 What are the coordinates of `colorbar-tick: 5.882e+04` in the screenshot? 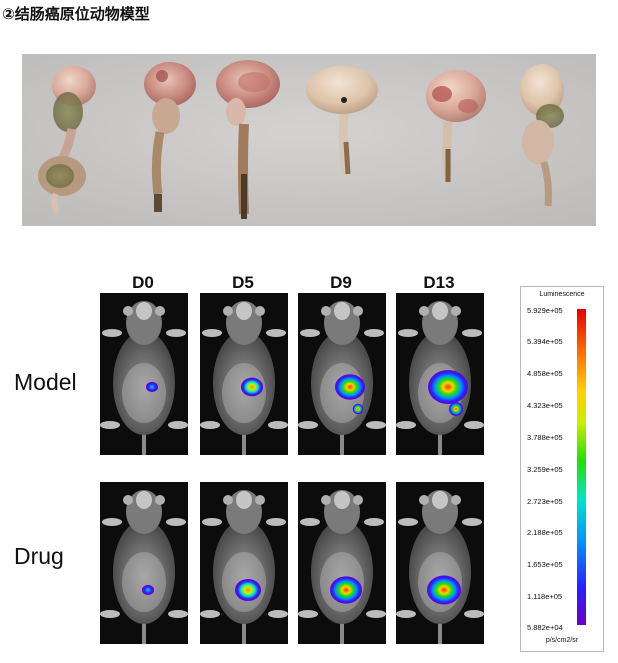 It's located at (545, 627).